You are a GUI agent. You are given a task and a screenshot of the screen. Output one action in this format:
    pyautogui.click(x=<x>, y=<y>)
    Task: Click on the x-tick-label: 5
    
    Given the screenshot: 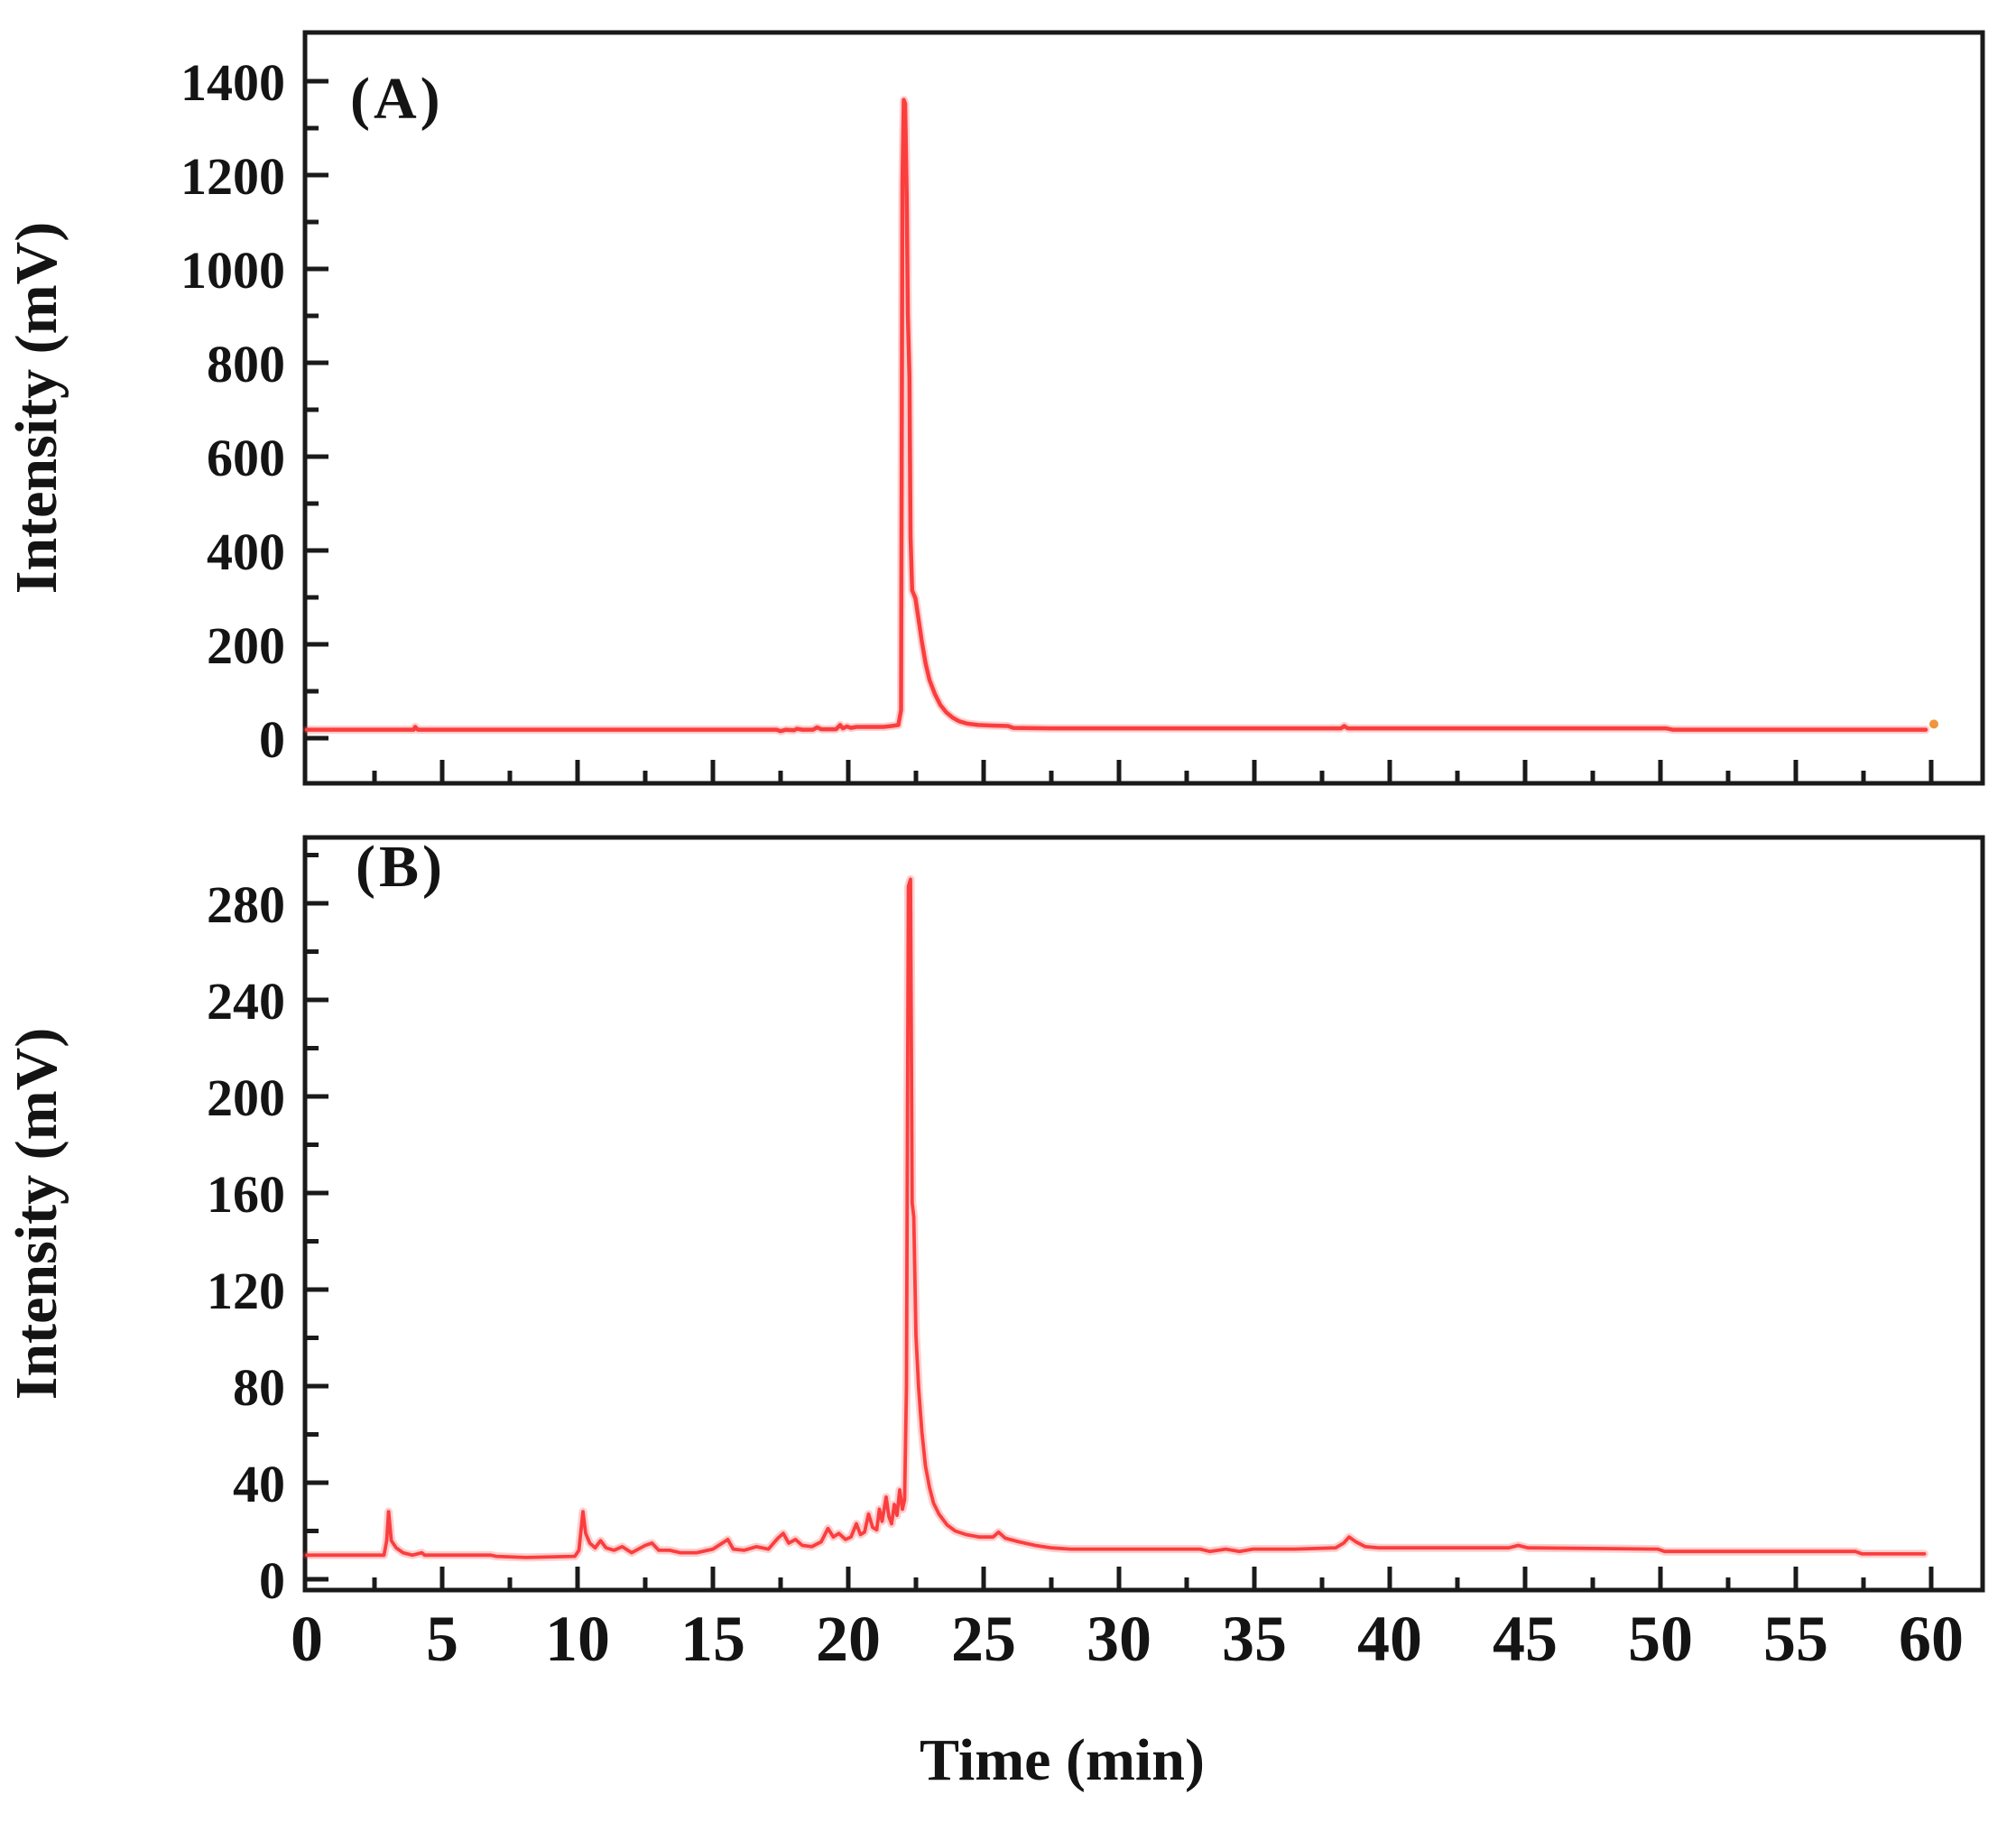 What is the action you would take?
    pyautogui.click(x=442, y=1639)
    